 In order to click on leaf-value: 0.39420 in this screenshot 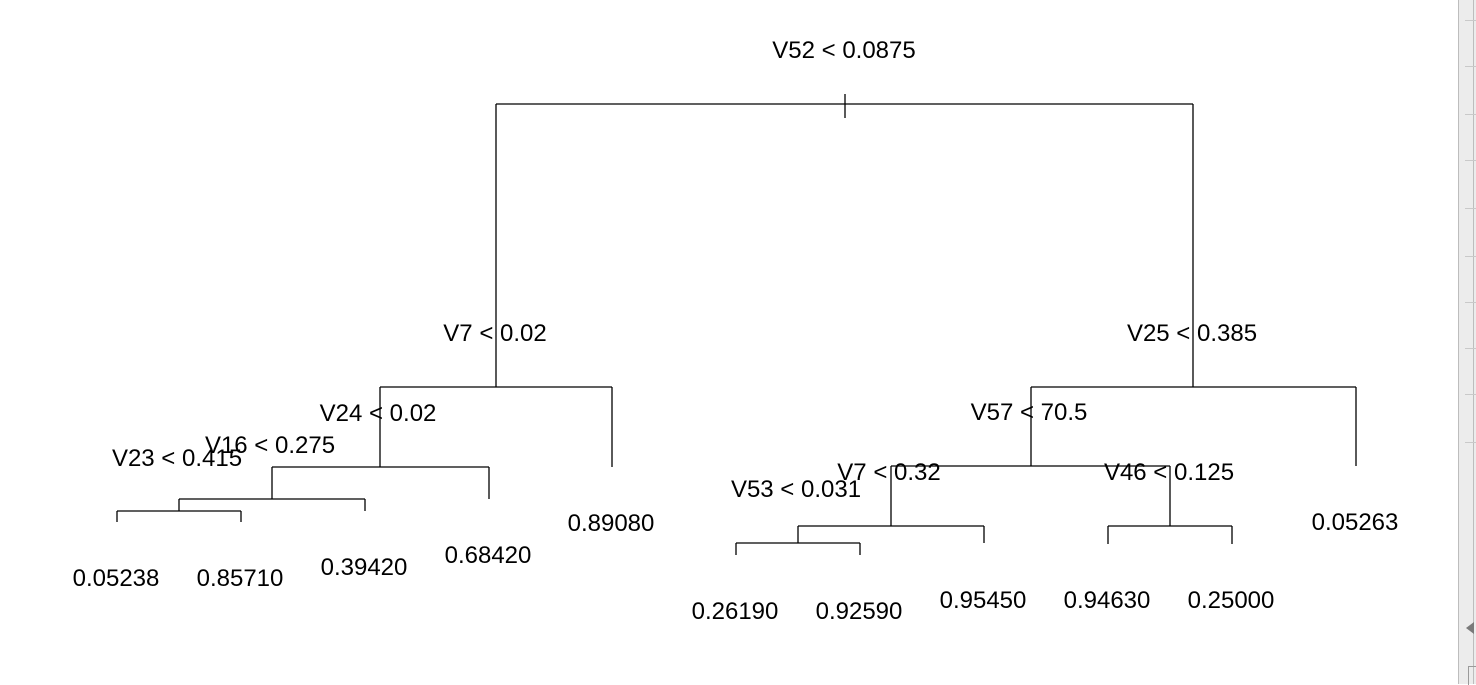, I will do `click(364, 567)`.